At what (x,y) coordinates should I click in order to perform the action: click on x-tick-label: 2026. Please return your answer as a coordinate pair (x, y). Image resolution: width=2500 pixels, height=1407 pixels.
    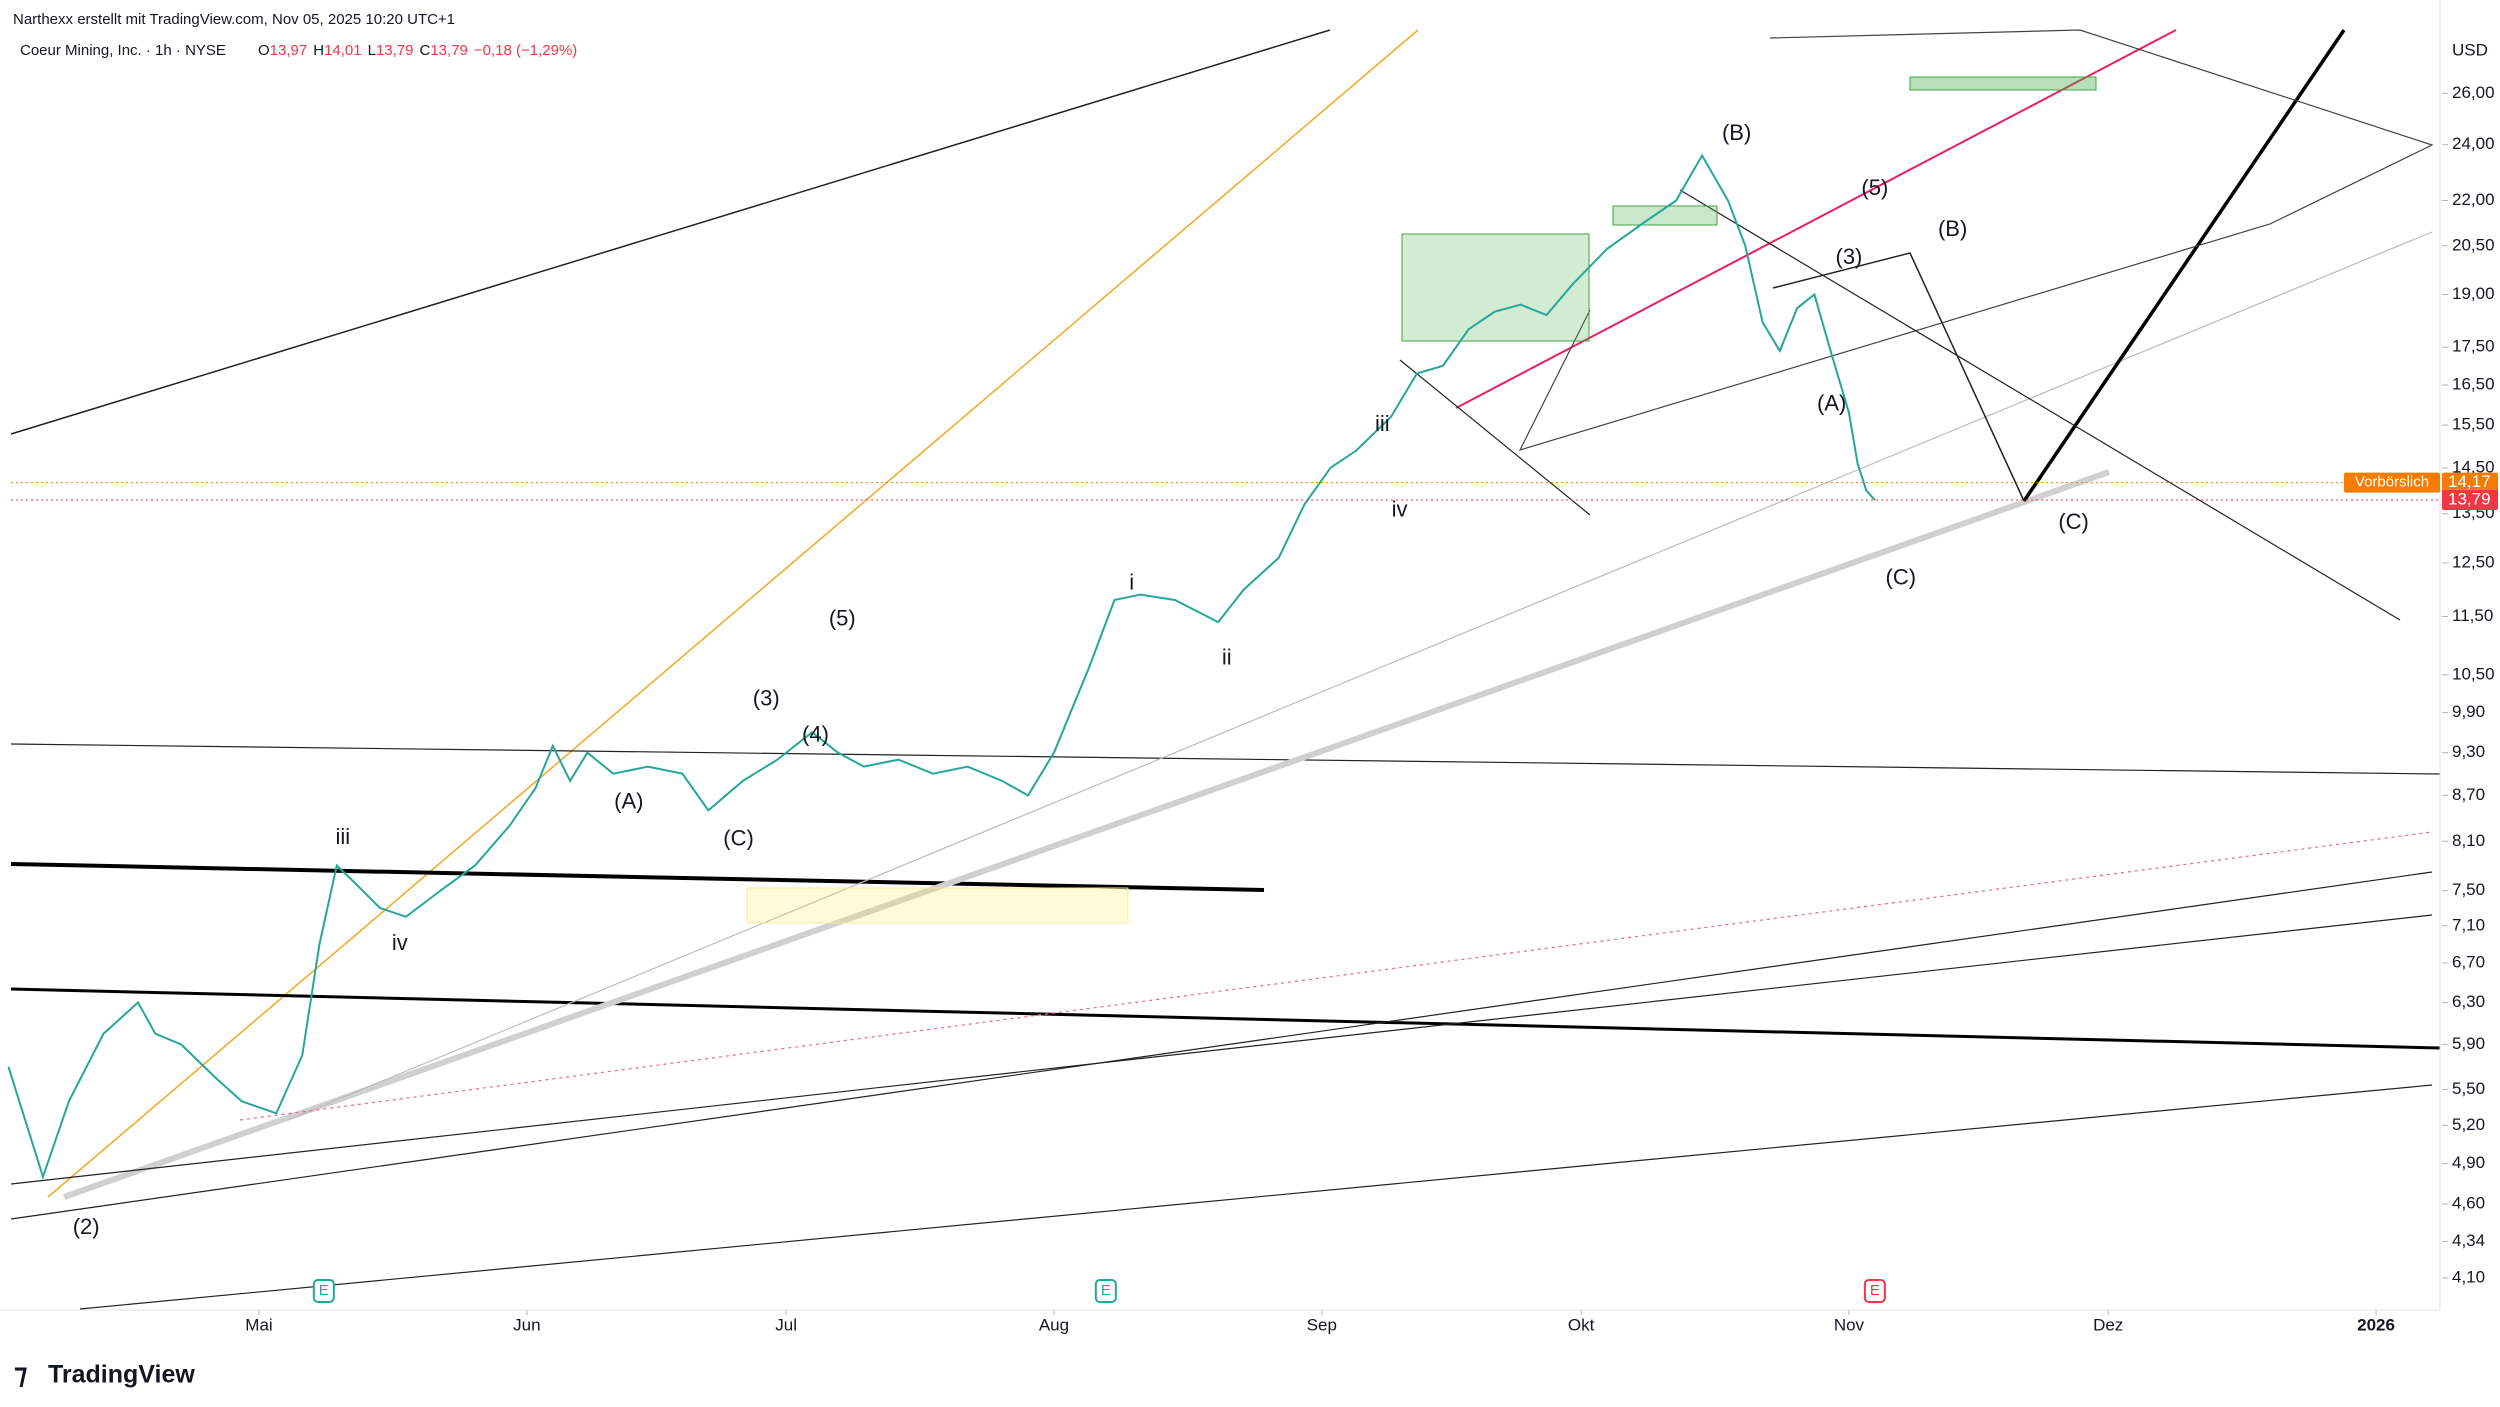
    Looking at the image, I should click on (2376, 1324).